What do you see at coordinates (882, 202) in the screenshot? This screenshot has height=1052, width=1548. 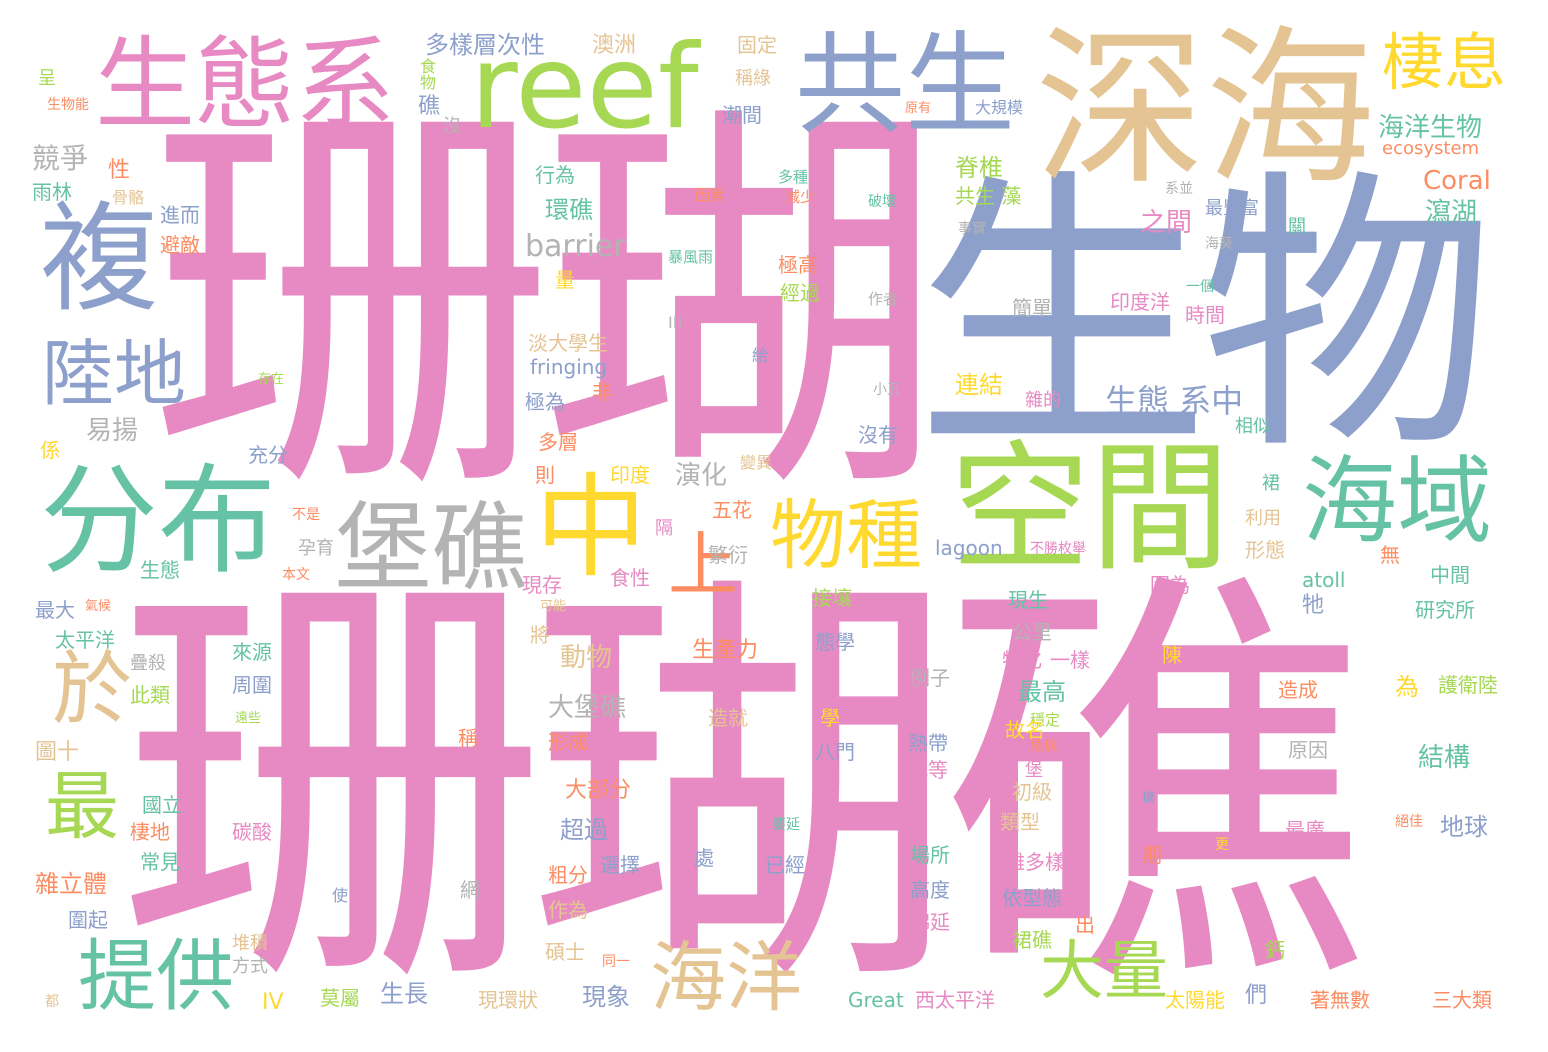 I see `word-cloud-word: 破壞` at bounding box center [882, 202].